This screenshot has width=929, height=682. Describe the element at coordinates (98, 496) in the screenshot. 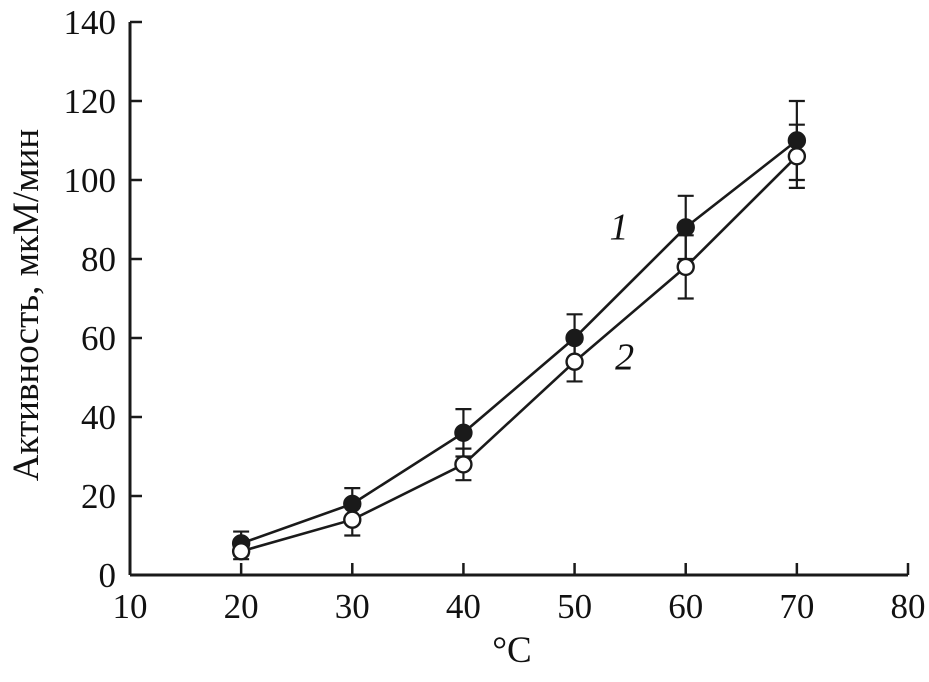

I see `y-tick-label: 20` at that location.